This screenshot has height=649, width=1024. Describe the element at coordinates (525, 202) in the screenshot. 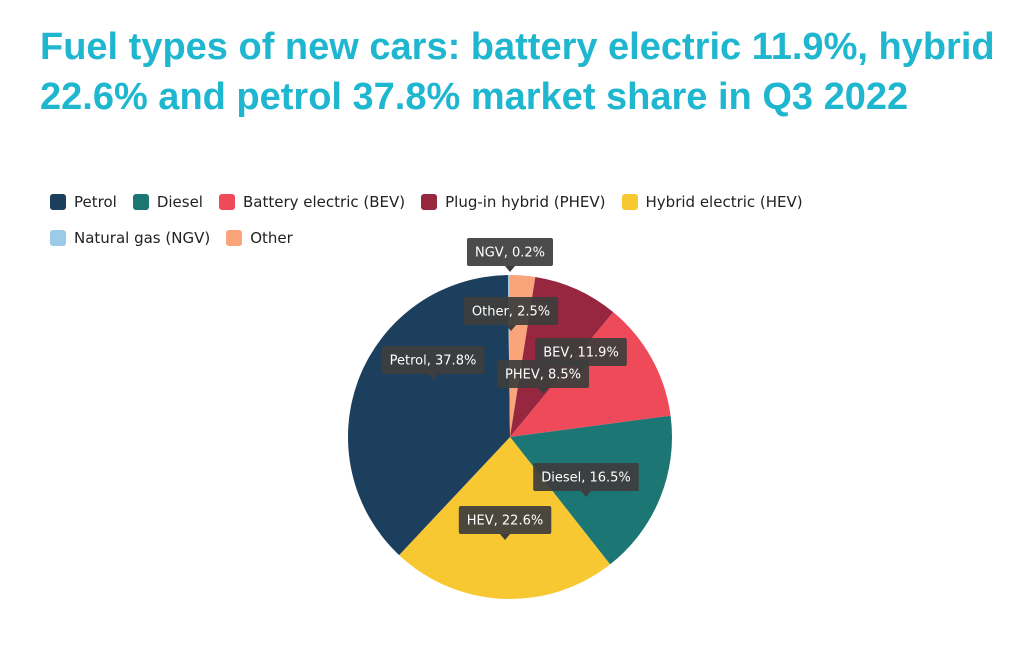

I see `legend-label-phev: Plug-in hybrid (PHEV)` at that location.